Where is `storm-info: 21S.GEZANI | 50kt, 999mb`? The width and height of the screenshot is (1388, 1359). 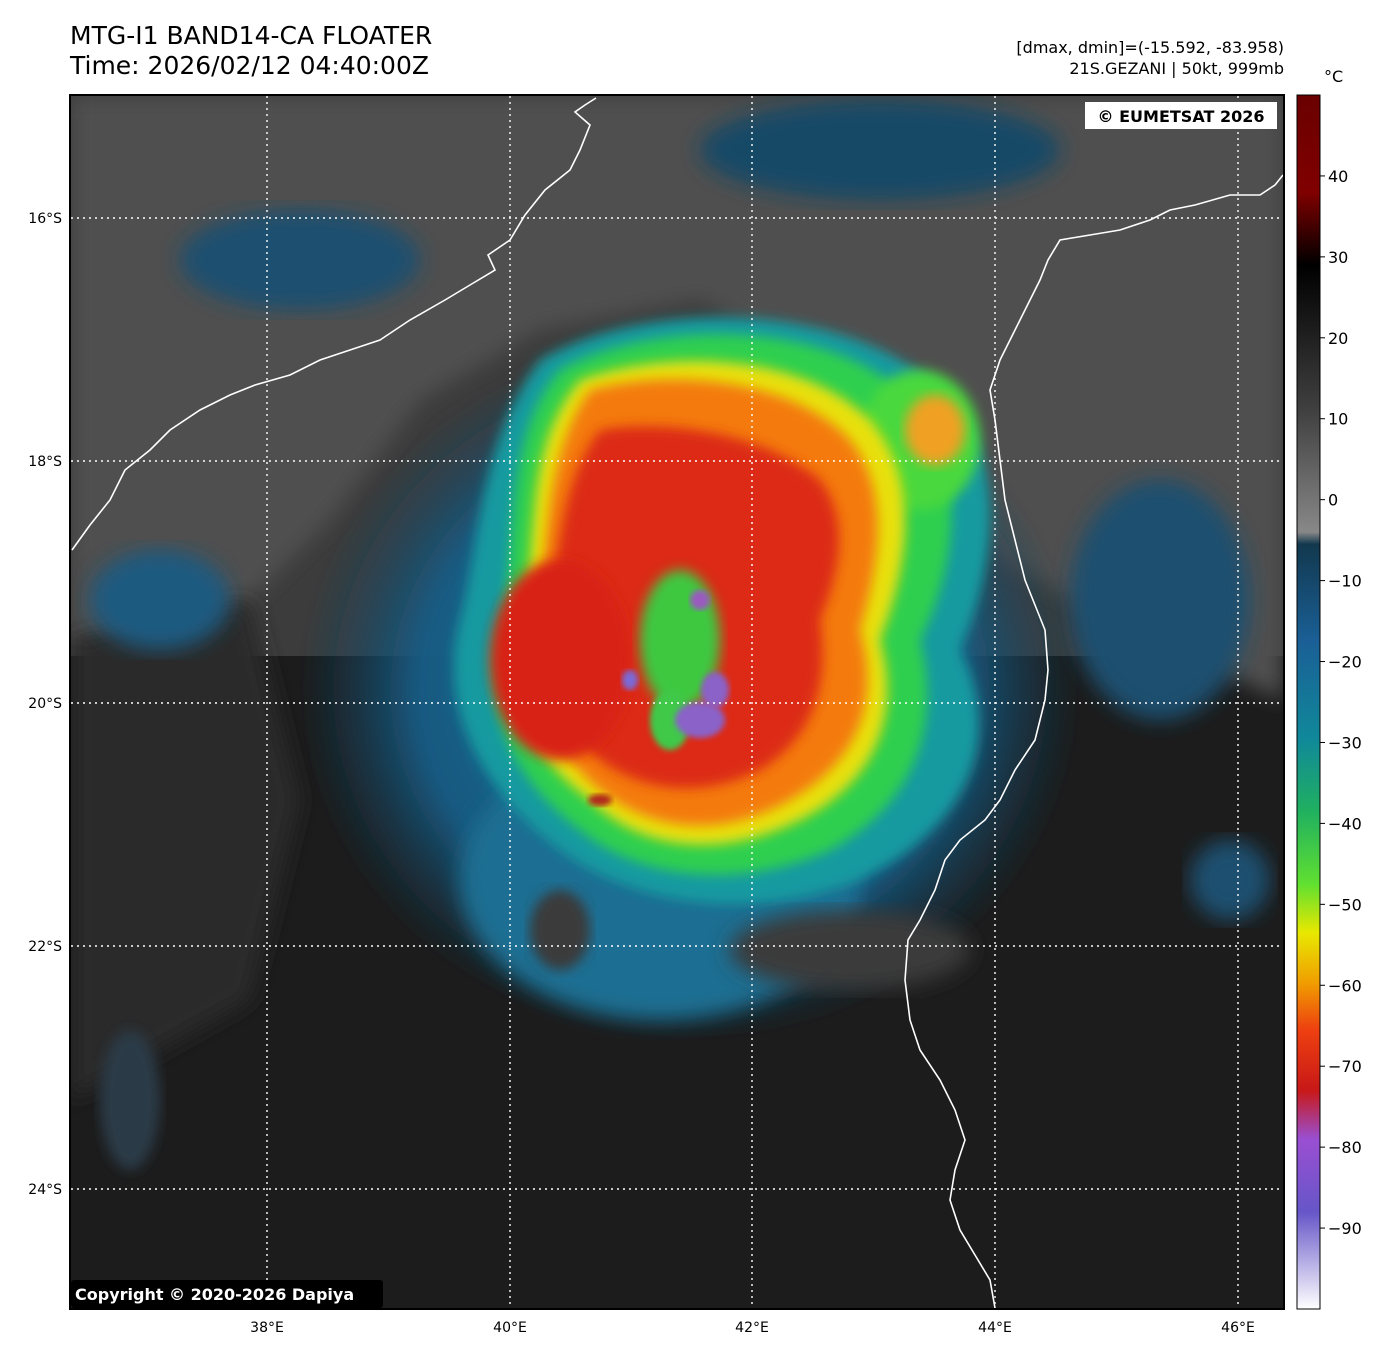 storm-info: 21S.GEZANI | 50kt, 999mb is located at coordinates (1176, 68).